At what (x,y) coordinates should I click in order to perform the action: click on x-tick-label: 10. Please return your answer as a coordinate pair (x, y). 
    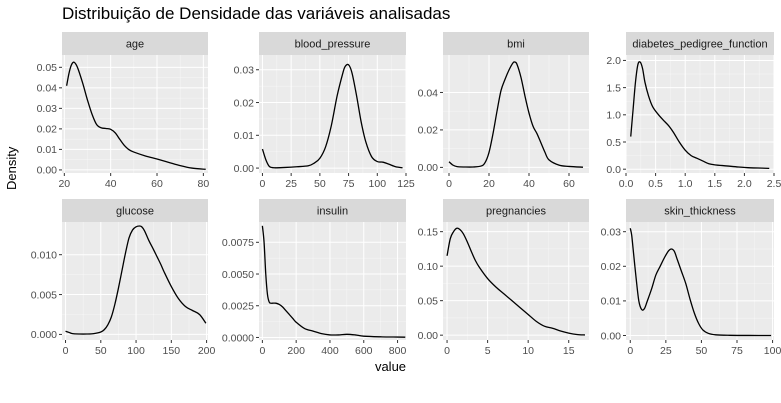
    Looking at the image, I should click on (528, 351).